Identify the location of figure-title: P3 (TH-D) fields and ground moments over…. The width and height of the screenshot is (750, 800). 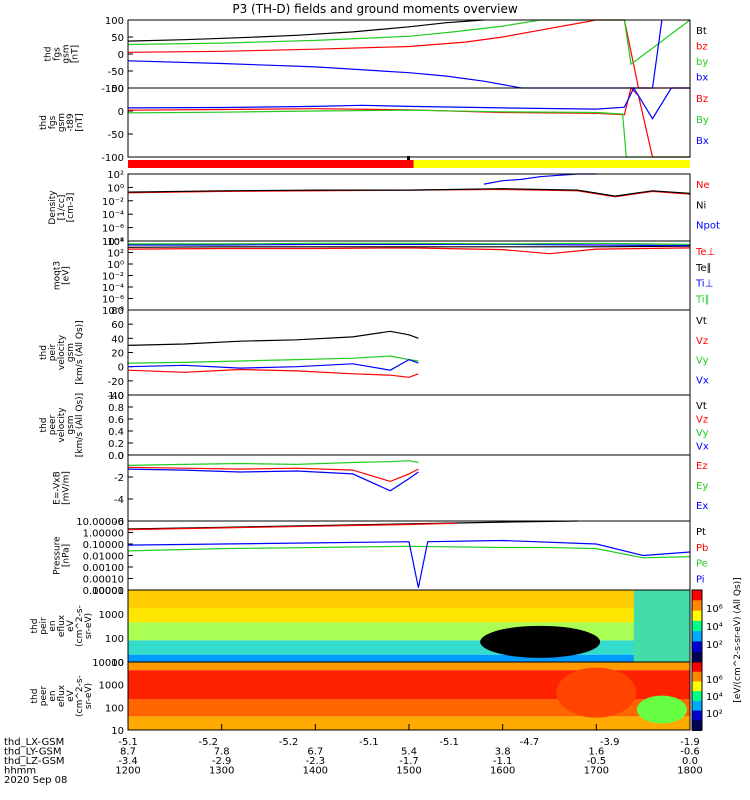
(374, 9).